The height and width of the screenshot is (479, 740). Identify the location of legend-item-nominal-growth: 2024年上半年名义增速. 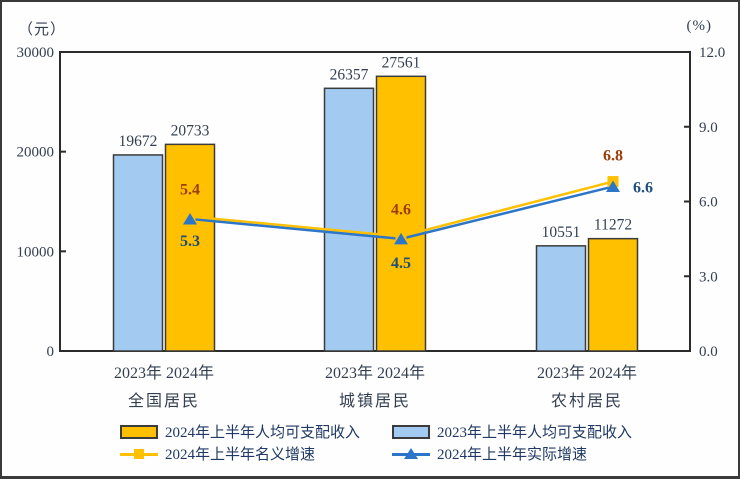
(256, 453).